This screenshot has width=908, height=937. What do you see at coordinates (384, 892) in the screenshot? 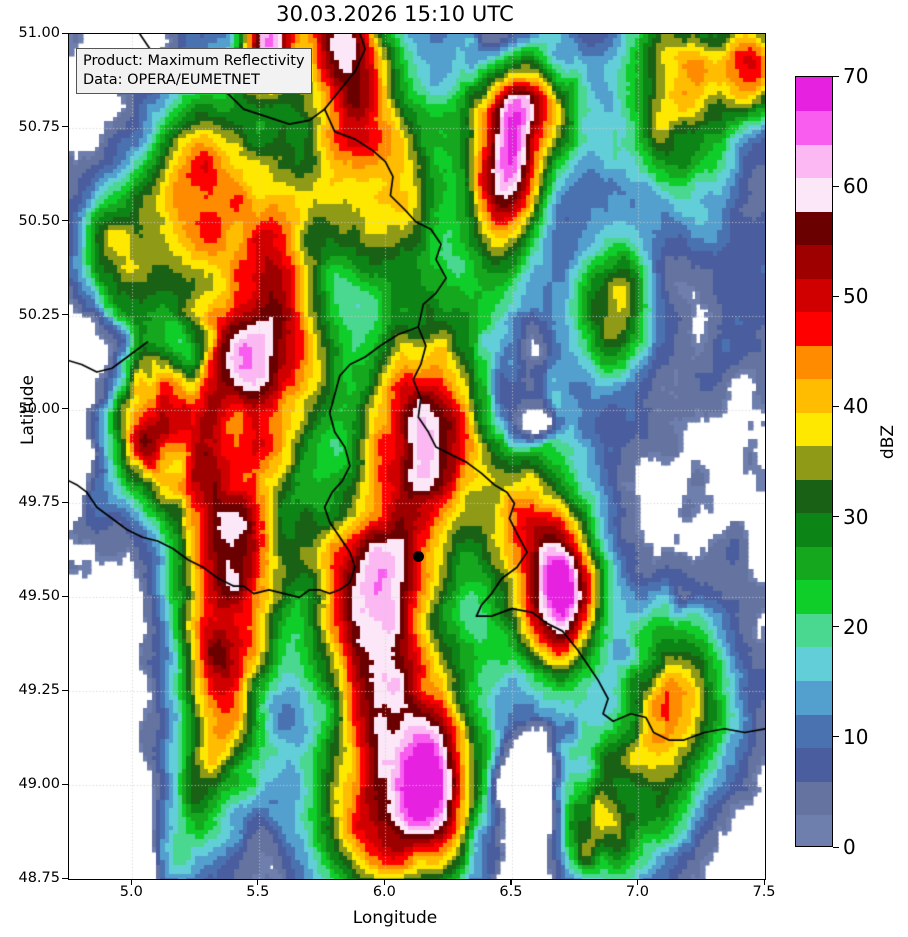
I see `x-tick-label: 6.0` at bounding box center [384, 892].